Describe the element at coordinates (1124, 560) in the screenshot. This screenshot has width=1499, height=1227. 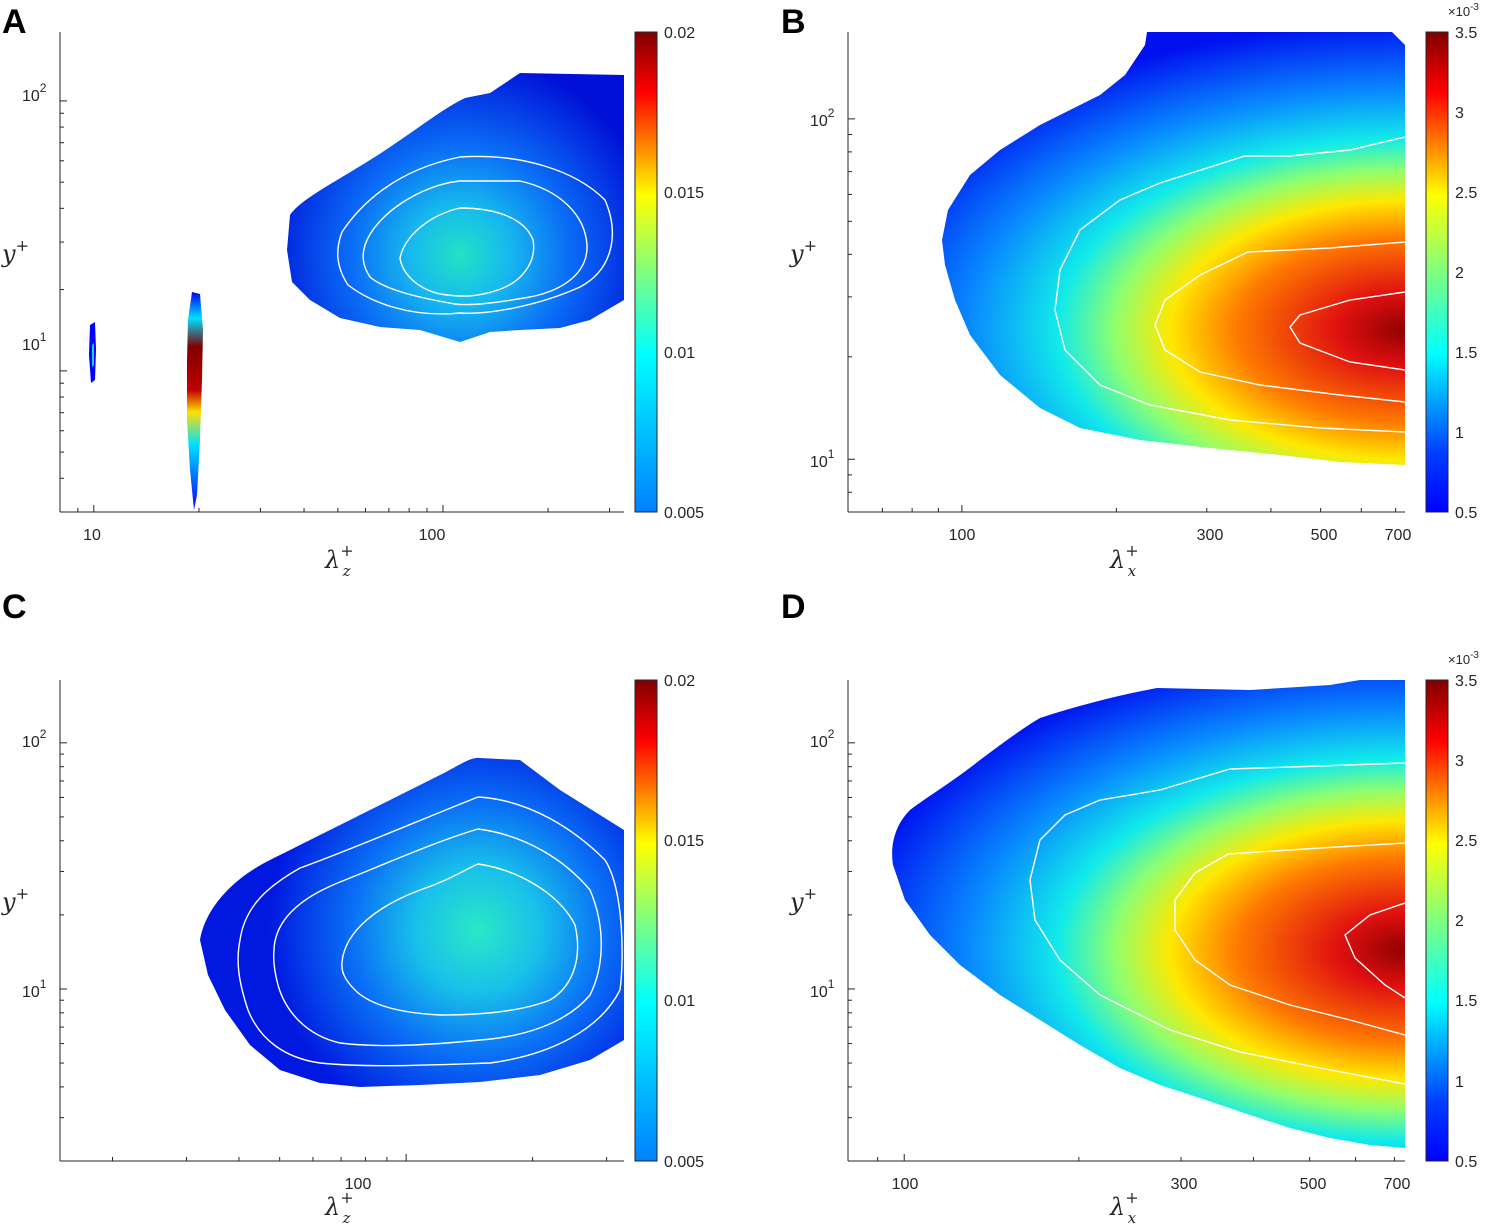
I see `xlabel-b: λ+ x` at that location.